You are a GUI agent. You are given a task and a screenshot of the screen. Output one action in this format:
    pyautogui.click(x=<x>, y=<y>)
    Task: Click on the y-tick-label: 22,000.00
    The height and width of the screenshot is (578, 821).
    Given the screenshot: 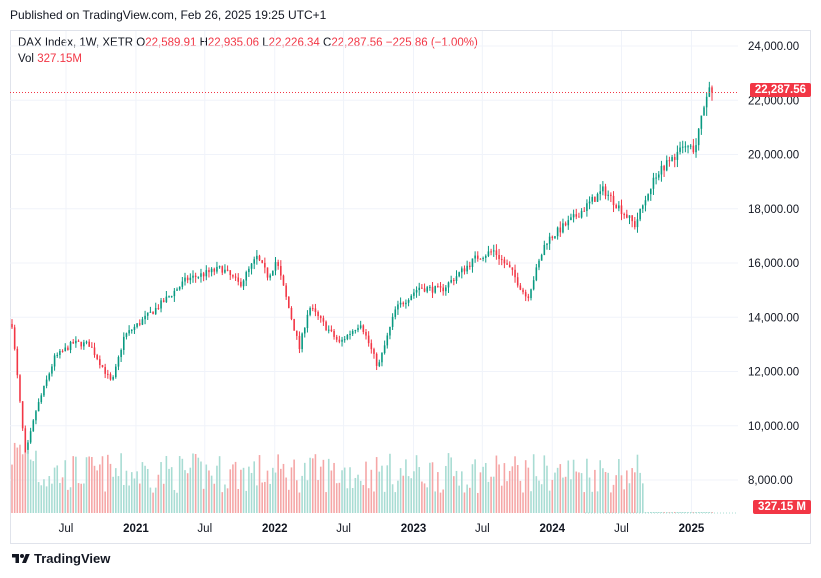 What is the action you would take?
    pyautogui.click(x=773, y=101)
    